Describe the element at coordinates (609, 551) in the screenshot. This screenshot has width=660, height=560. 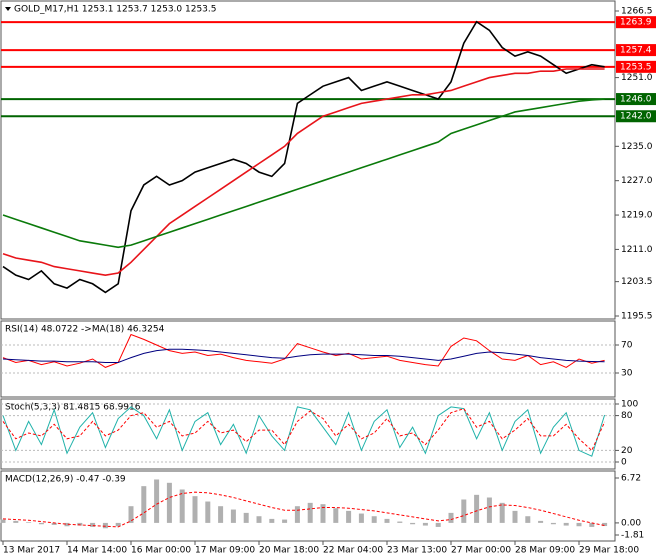
I see `x-tick-label: 29 Mar 18:00` at that location.